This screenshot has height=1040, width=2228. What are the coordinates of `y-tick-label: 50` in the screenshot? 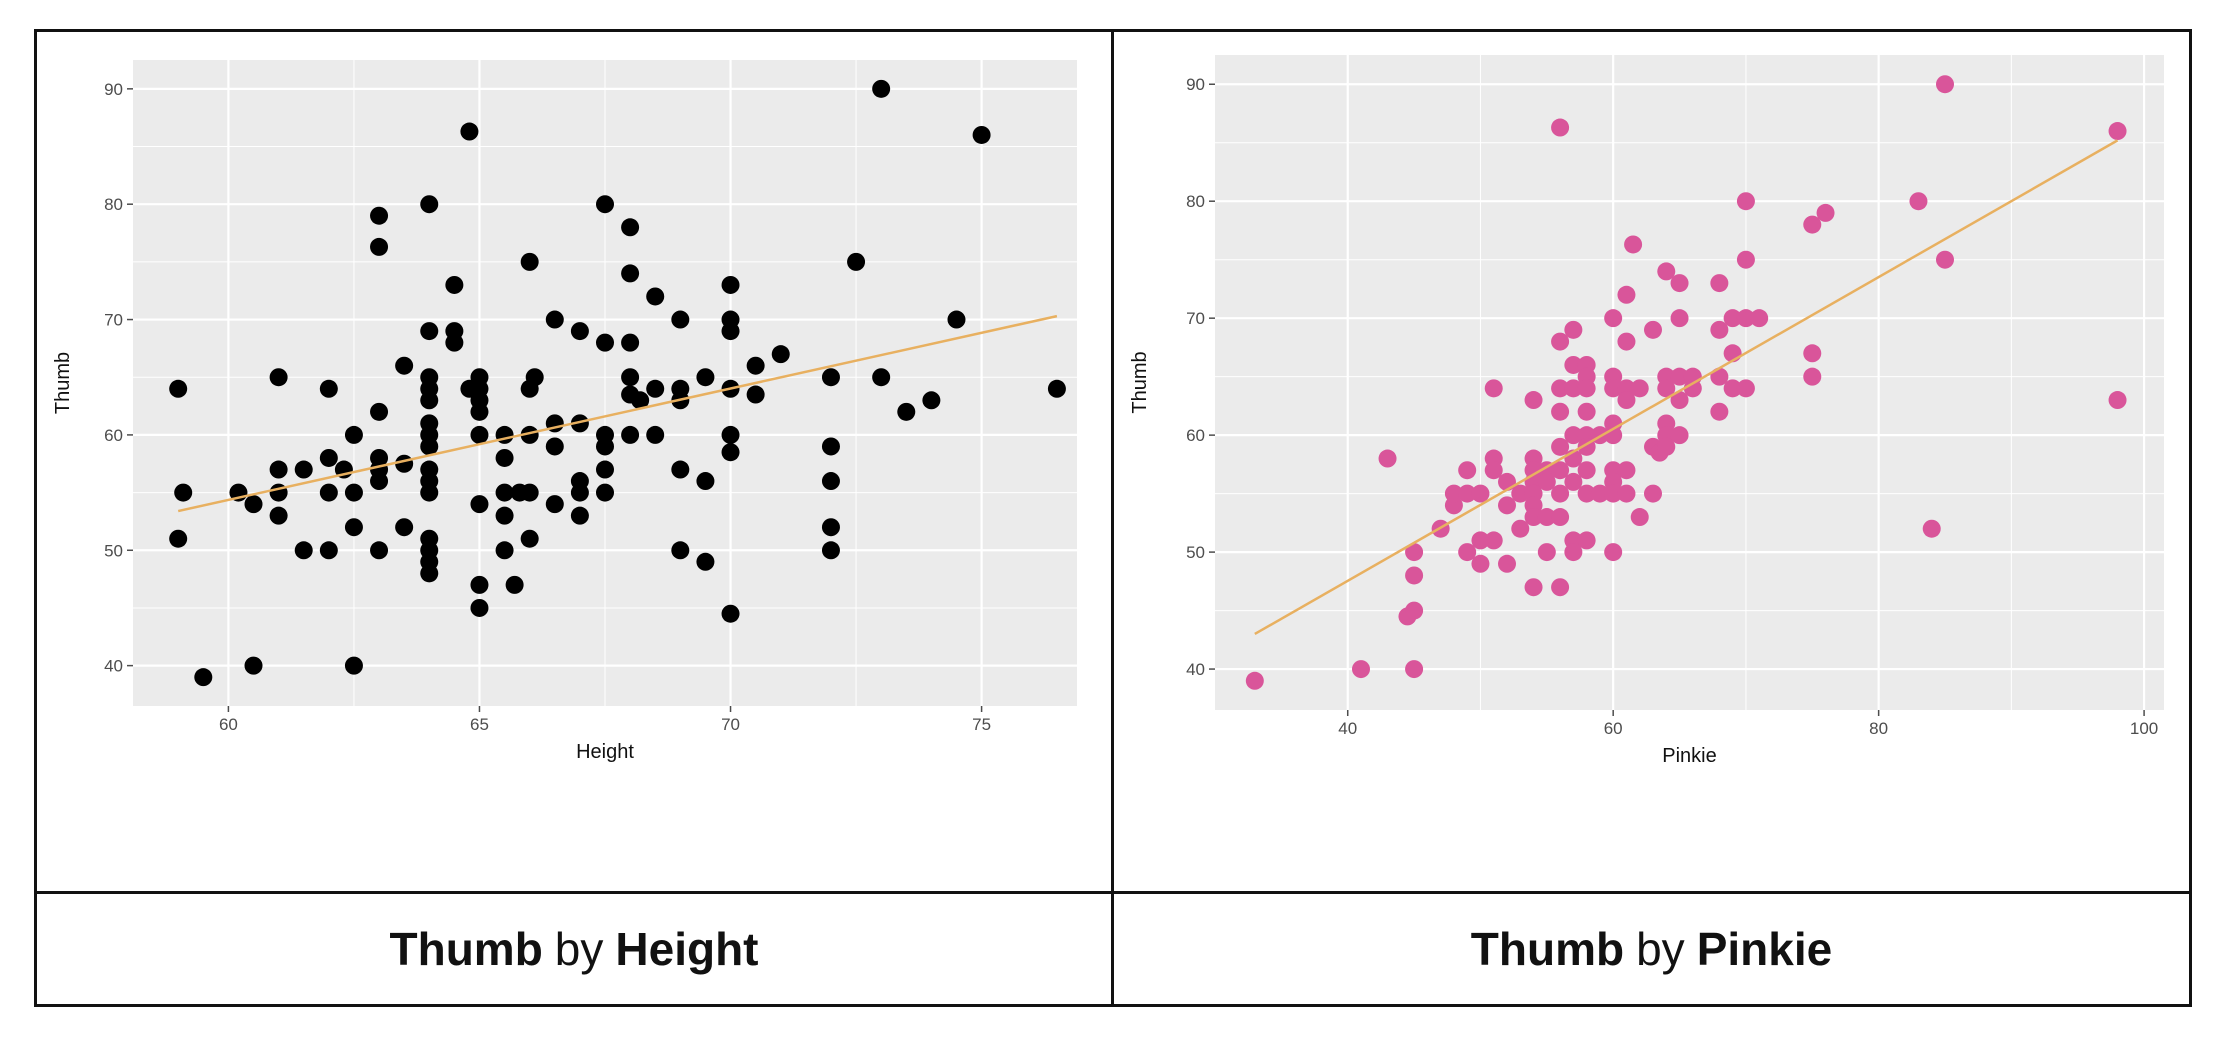 It's located at (1195, 552).